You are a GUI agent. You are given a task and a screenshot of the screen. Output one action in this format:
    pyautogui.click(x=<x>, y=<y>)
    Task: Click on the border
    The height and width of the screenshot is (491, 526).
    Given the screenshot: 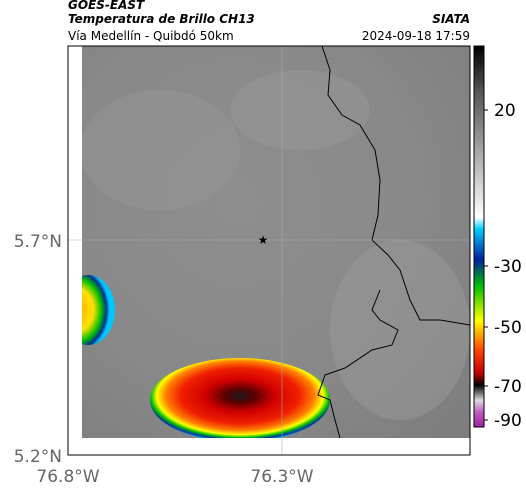 What is the action you would take?
    pyautogui.click(x=358, y=363)
    